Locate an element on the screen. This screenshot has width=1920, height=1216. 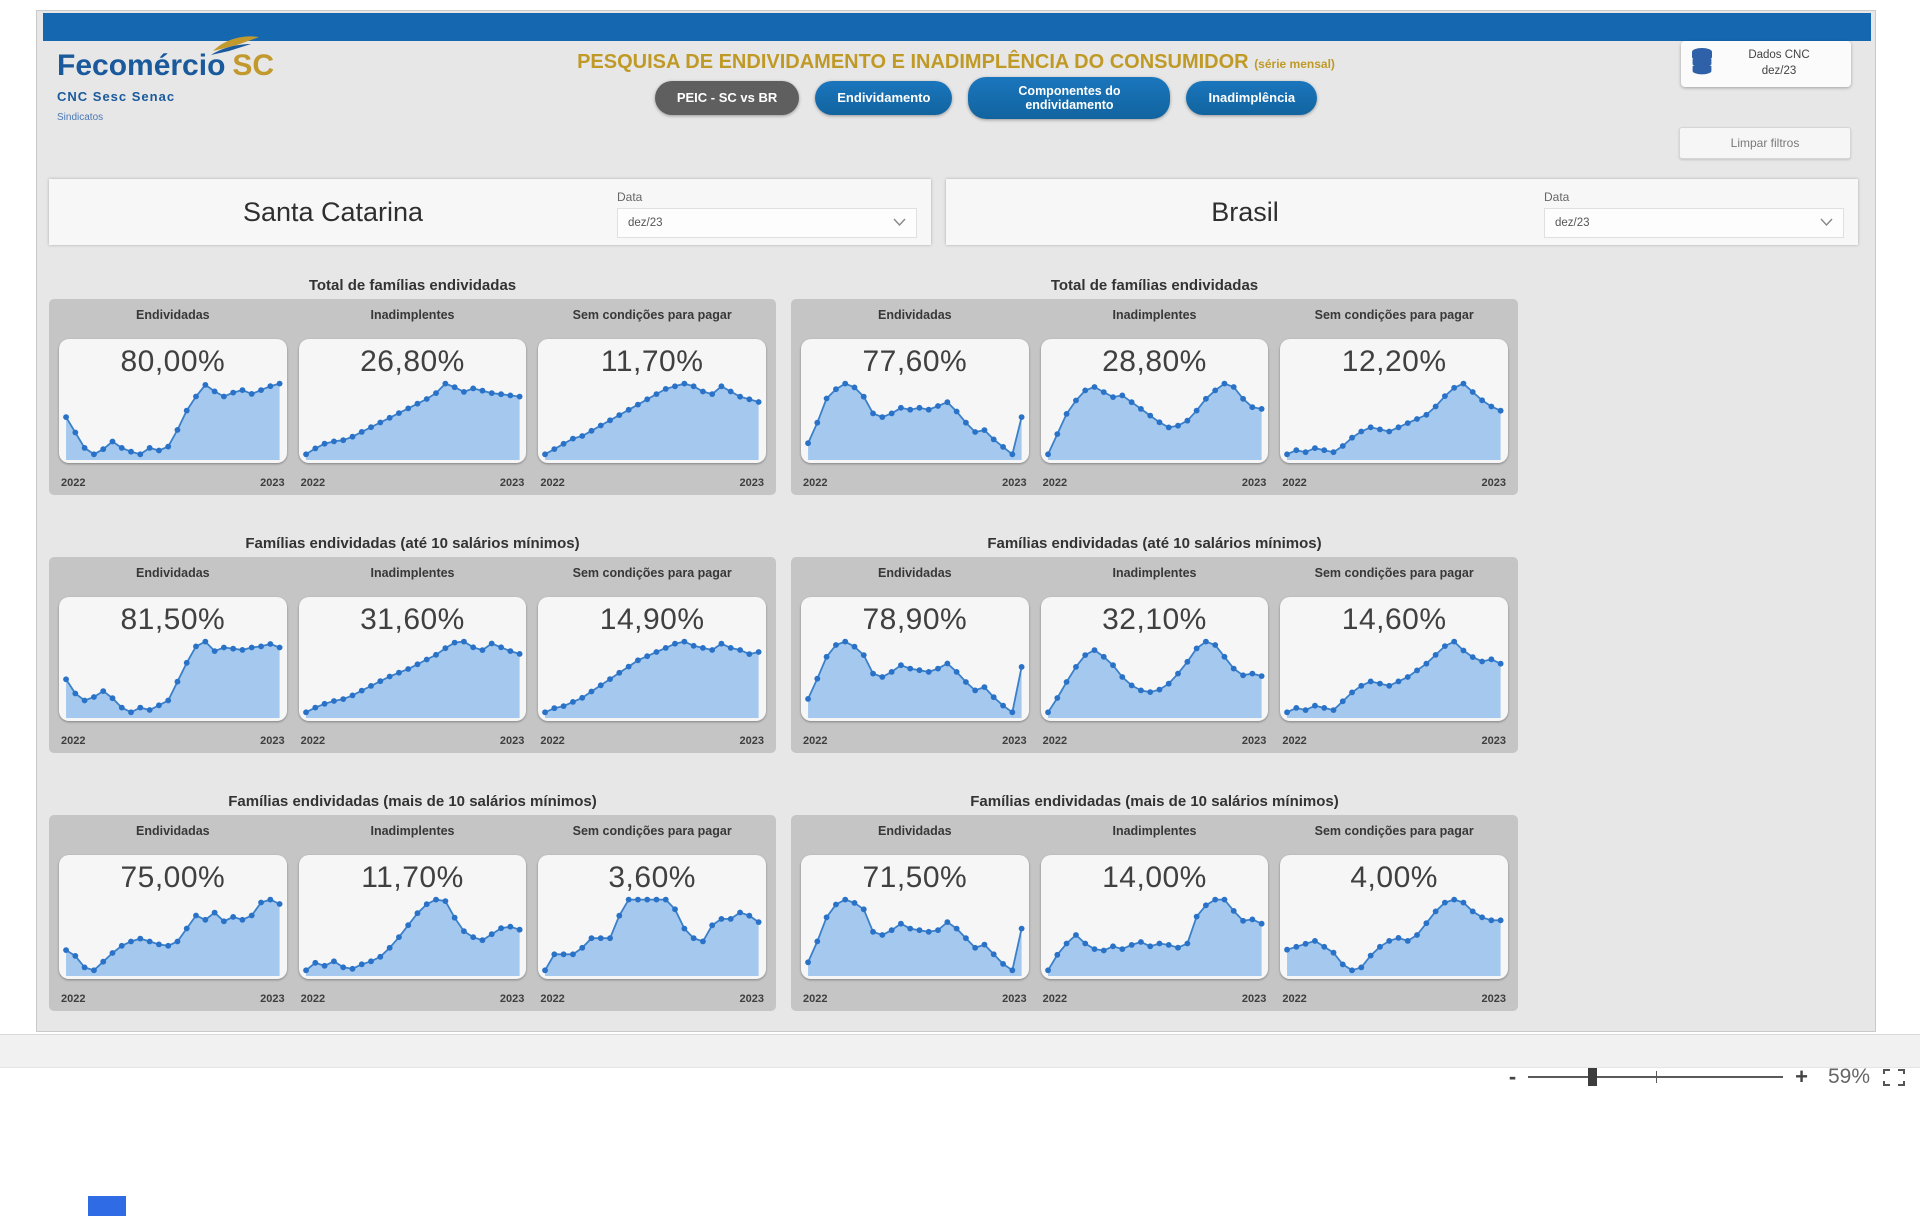
mini-area-chart: 78,90% is located at coordinates (915, 659).